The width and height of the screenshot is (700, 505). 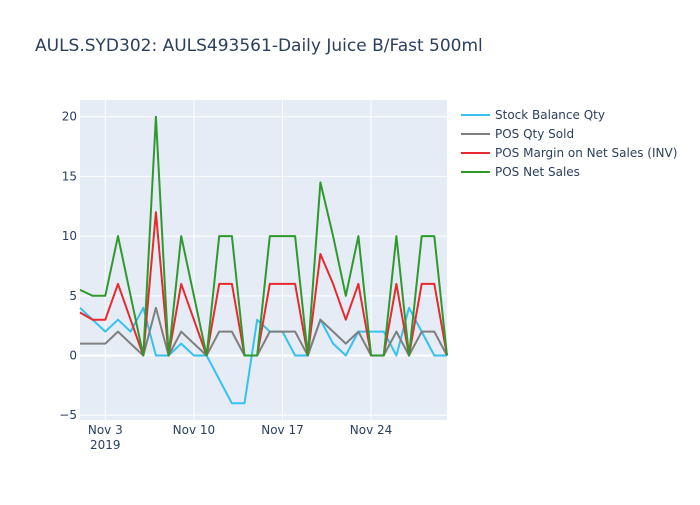 I want to click on legend-label: Stock Balance Qty, so click(x=550, y=115).